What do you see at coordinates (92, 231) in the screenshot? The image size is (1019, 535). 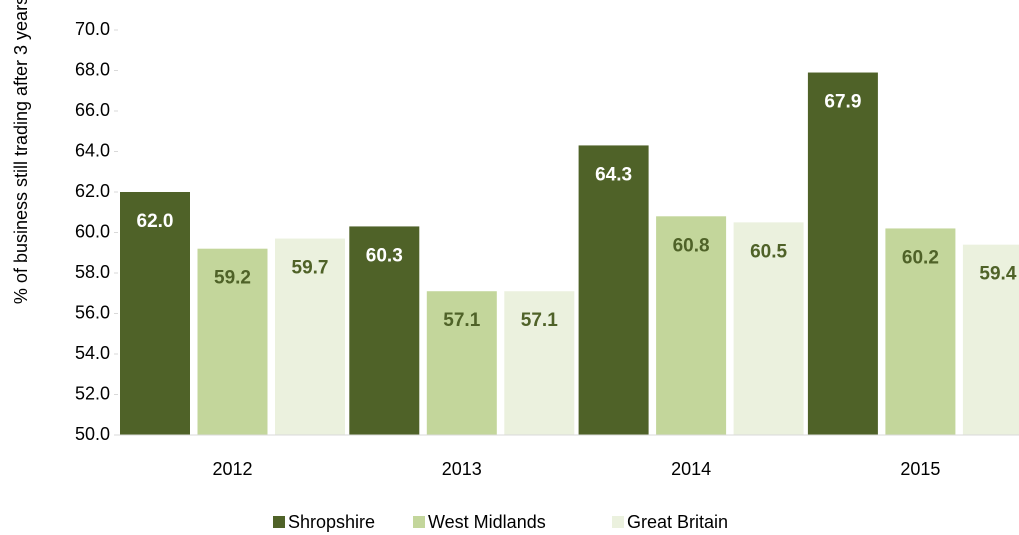 I see `y-tick-label: 60.0` at bounding box center [92, 231].